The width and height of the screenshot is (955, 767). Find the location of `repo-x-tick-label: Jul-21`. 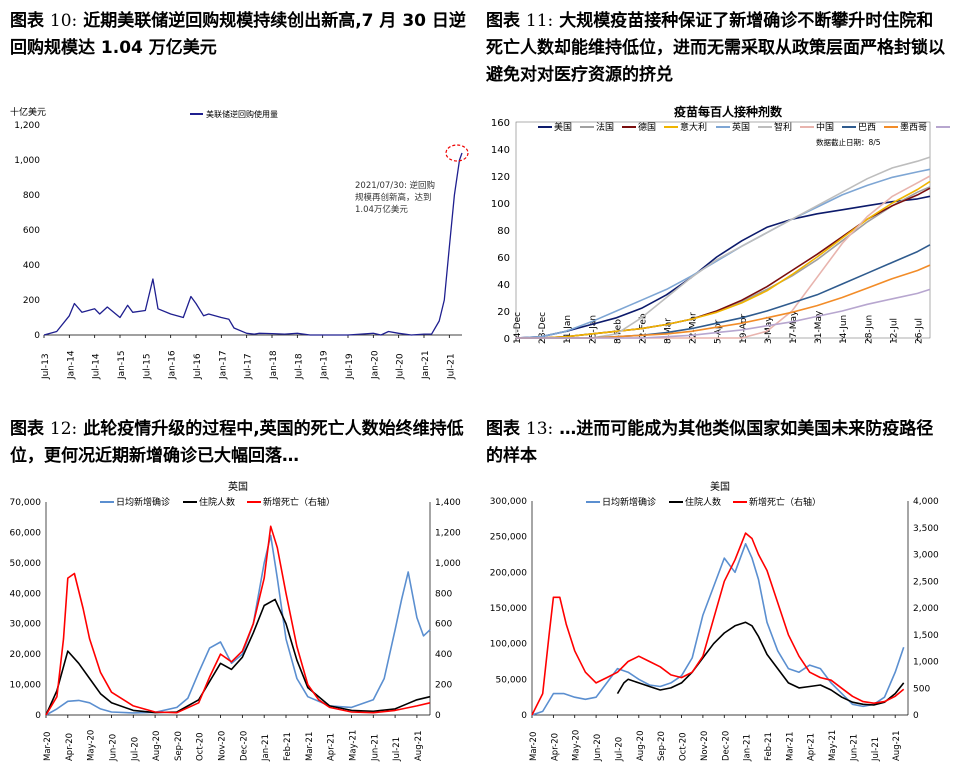

repo-x-tick-label: Jul-21 is located at coordinates (451, 366).